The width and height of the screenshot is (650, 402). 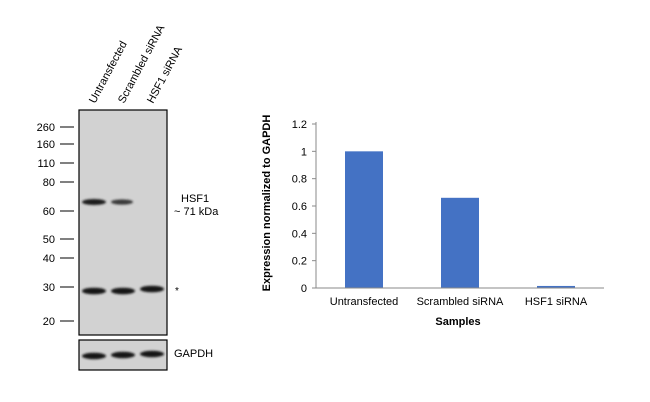 I want to click on y-tick-label: 0.8, so click(x=299, y=180).